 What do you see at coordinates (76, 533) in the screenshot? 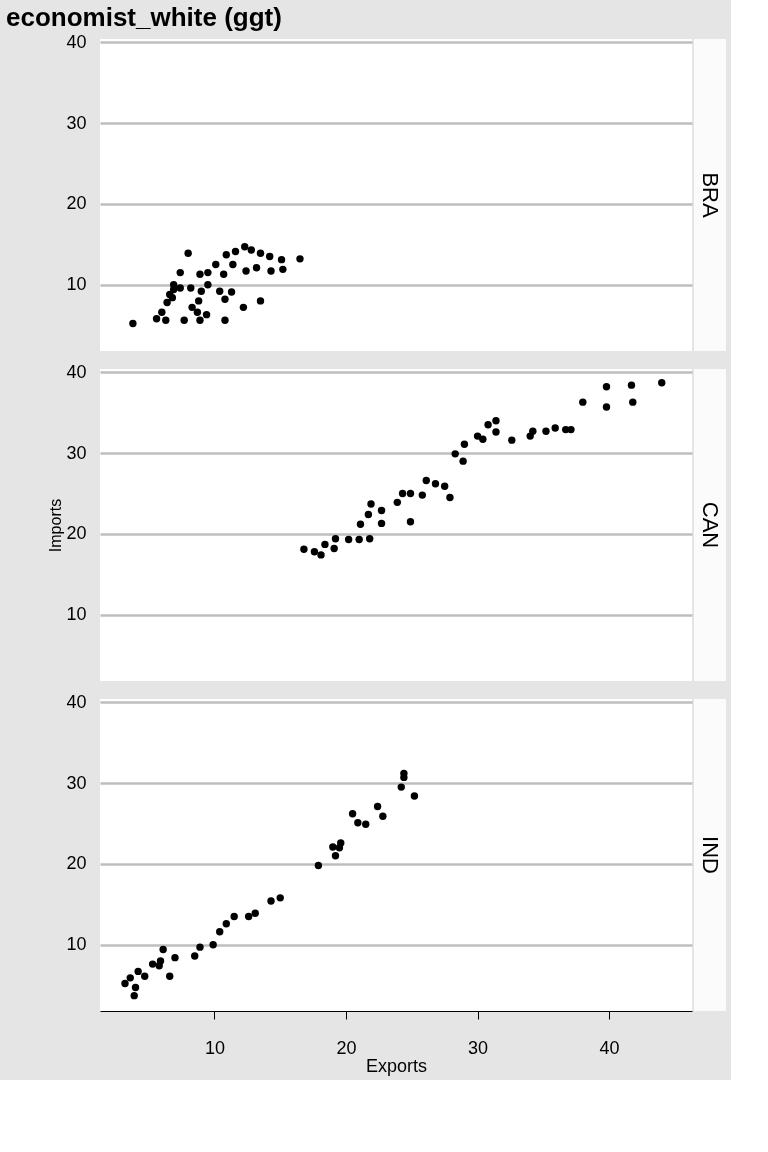
I see `y-tick-label: 20` at bounding box center [76, 533].